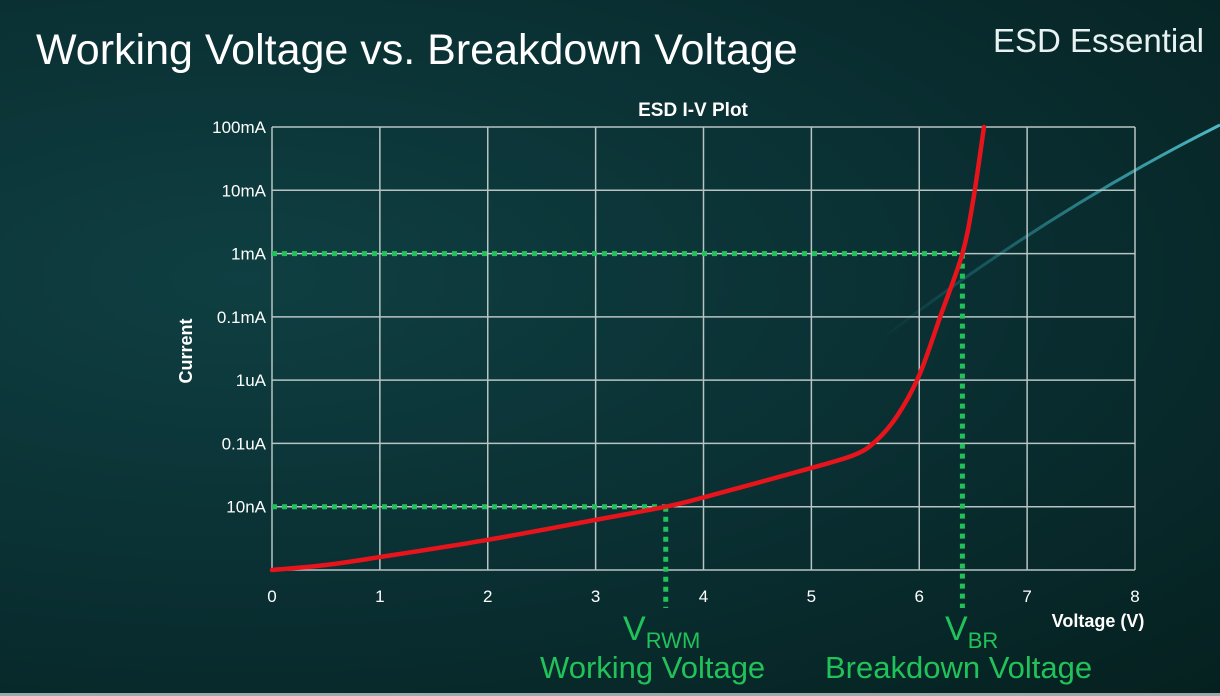  What do you see at coordinates (186, 350) in the screenshot?
I see `y-axis-label: Current` at bounding box center [186, 350].